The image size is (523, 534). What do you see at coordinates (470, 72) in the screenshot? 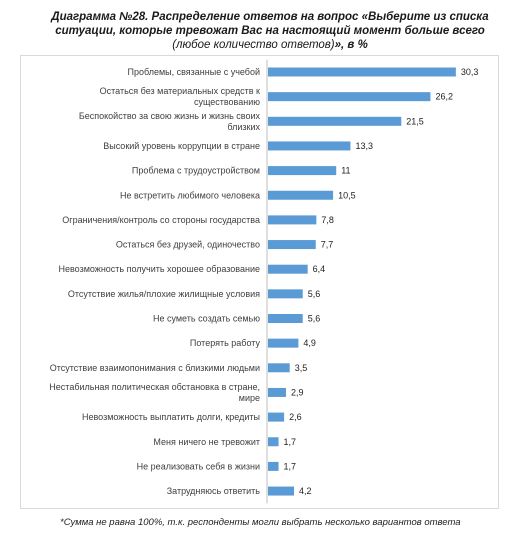
I see `data-label: 30,3` at bounding box center [470, 72].